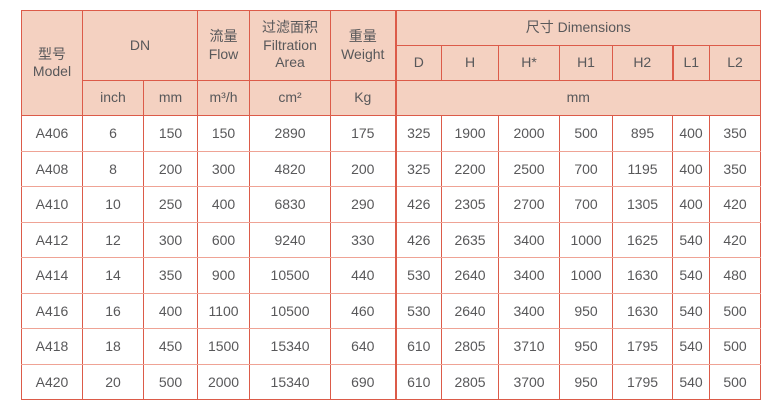 The image size is (767, 409). What do you see at coordinates (52, 382) in the screenshot?
I see `cell-model: A420` at bounding box center [52, 382].